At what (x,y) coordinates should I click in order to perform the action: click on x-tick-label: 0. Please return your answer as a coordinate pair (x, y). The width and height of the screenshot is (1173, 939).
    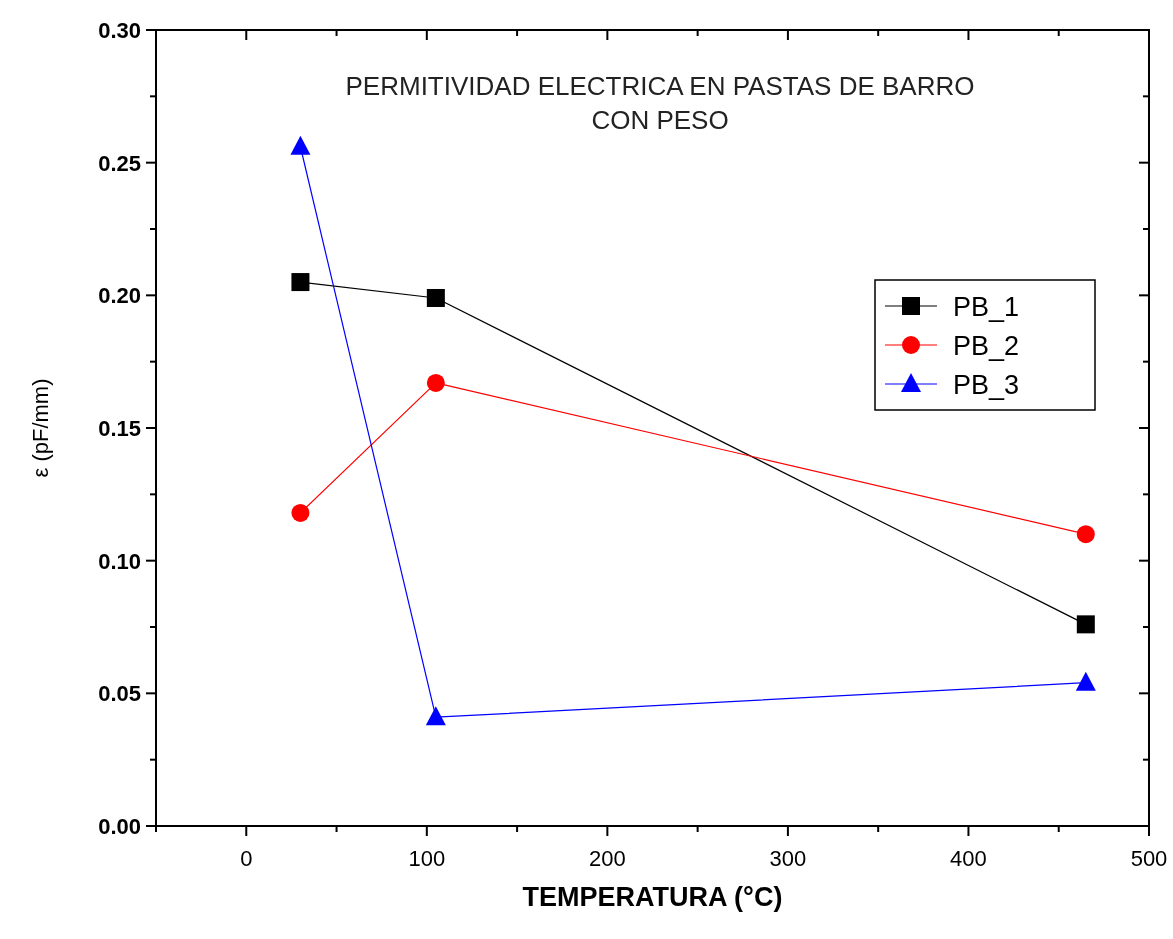
    Looking at the image, I should click on (246, 858).